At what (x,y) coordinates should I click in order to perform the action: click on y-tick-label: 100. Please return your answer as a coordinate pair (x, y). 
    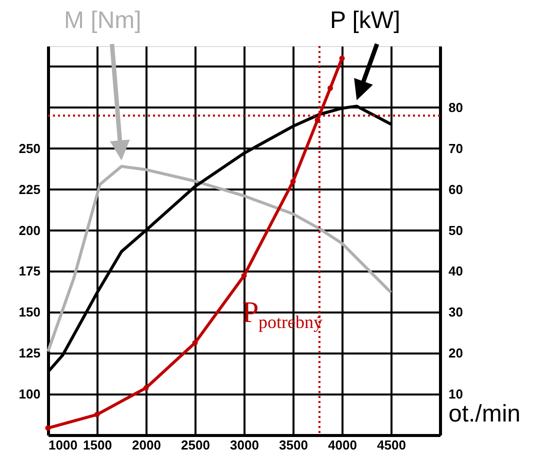
    Looking at the image, I should click on (29, 394).